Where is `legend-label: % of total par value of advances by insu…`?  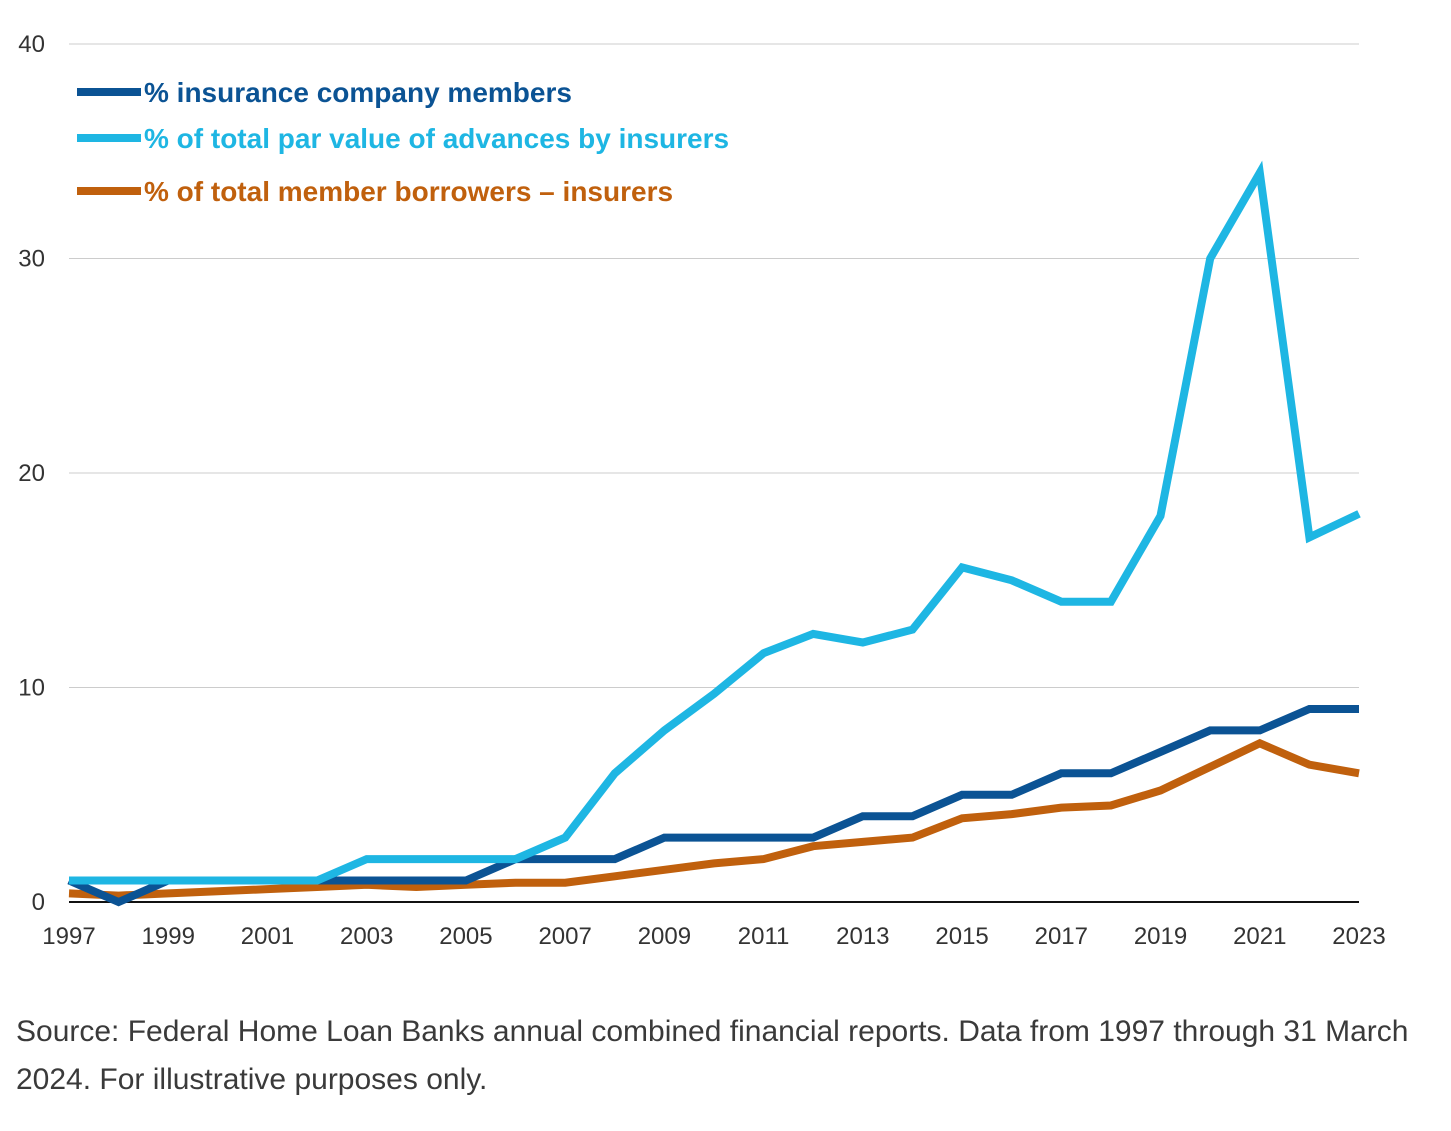 legend-label: % of total par value of advances by insu… is located at coordinates (436, 138).